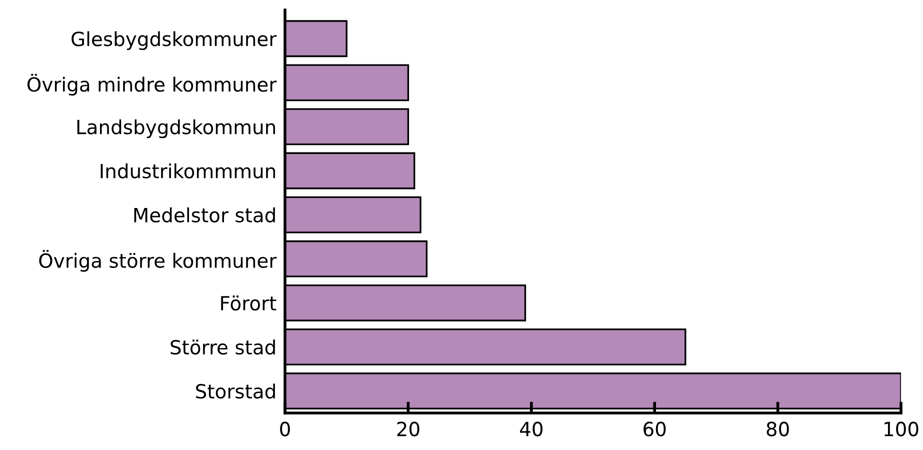 The height and width of the screenshot is (450, 923). Describe the element at coordinates (152, 85) in the screenshot. I see `y-tick-label: Övriga mindre kommuner` at that location.